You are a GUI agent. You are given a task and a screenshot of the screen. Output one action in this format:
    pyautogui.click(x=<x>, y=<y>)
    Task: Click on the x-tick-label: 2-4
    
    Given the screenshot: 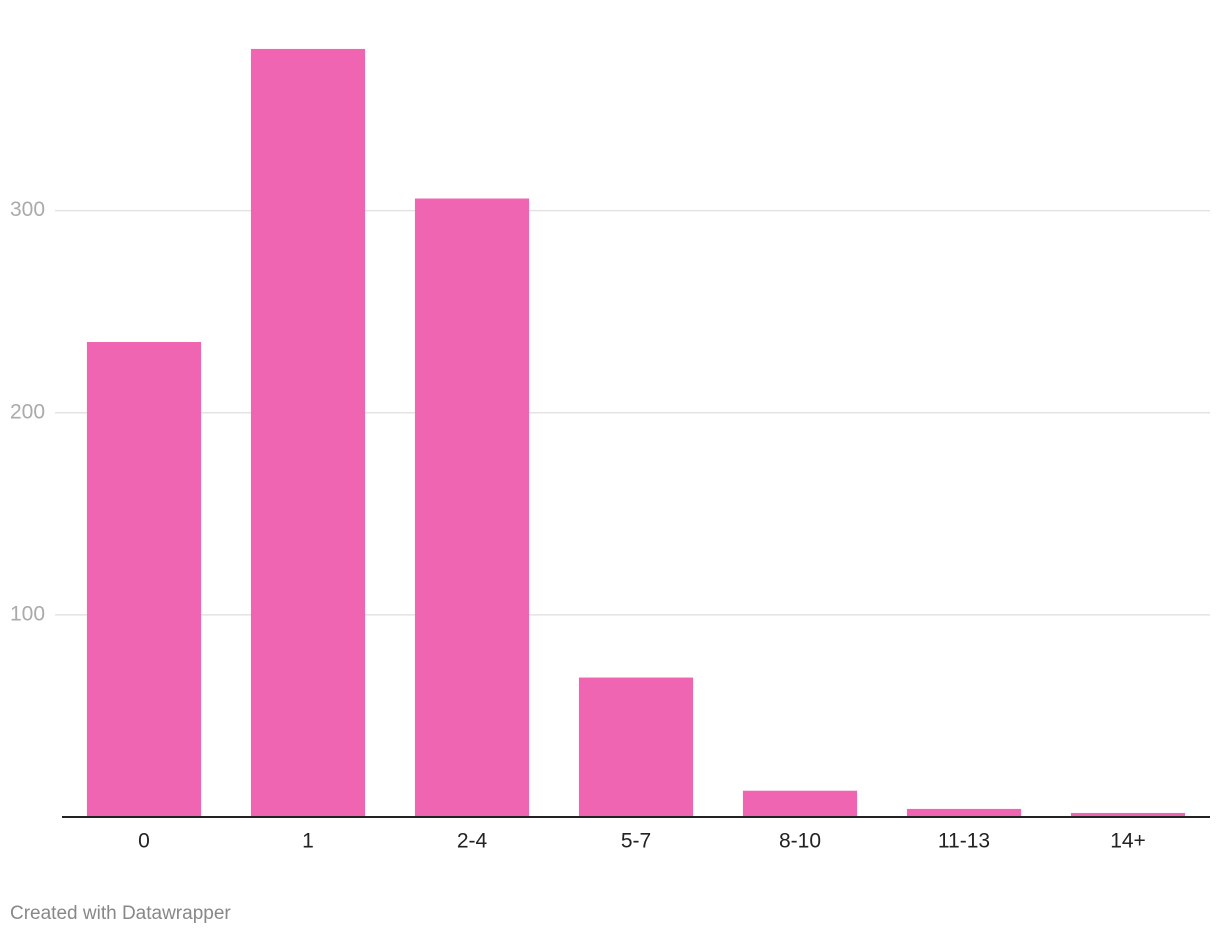 What is the action you would take?
    pyautogui.click(x=472, y=841)
    